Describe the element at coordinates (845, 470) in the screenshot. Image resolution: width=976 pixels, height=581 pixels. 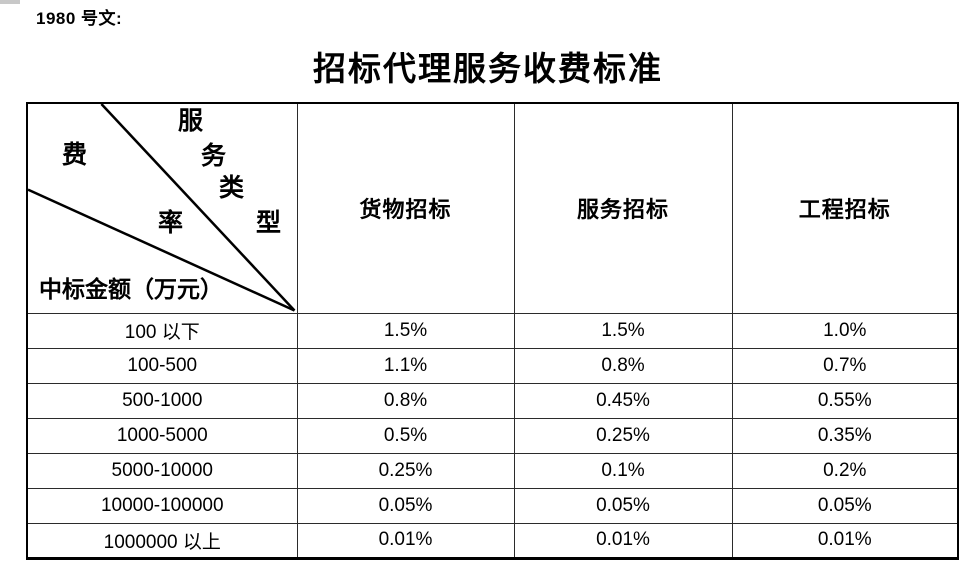
I see `works-rate-cell: 0.2%` at that location.